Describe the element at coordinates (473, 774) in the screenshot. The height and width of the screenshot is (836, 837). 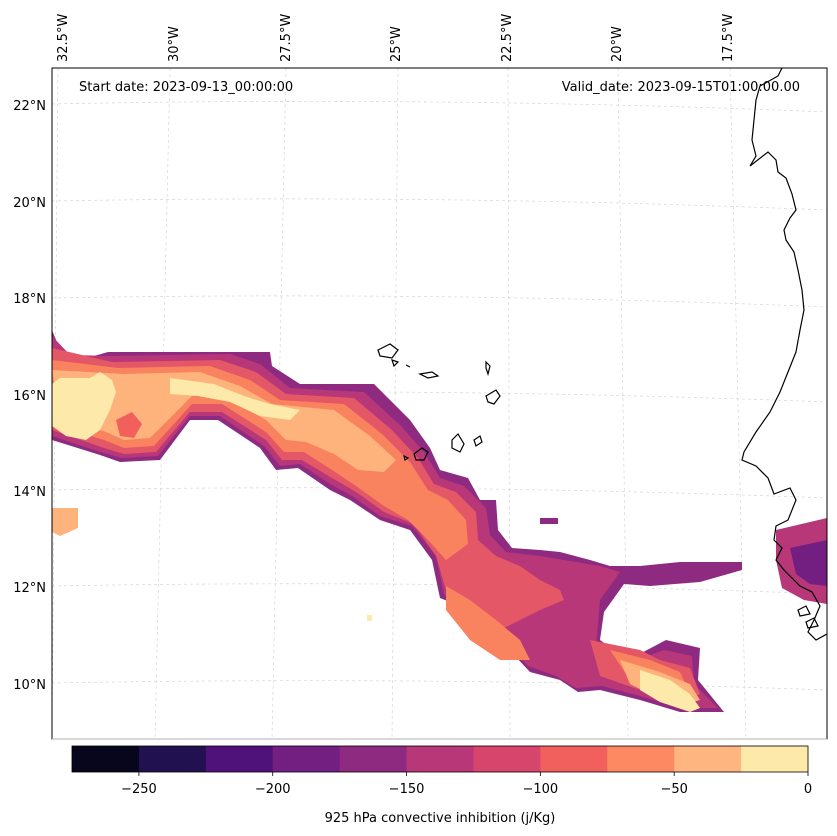
I see `colorbar-ticks` at that location.